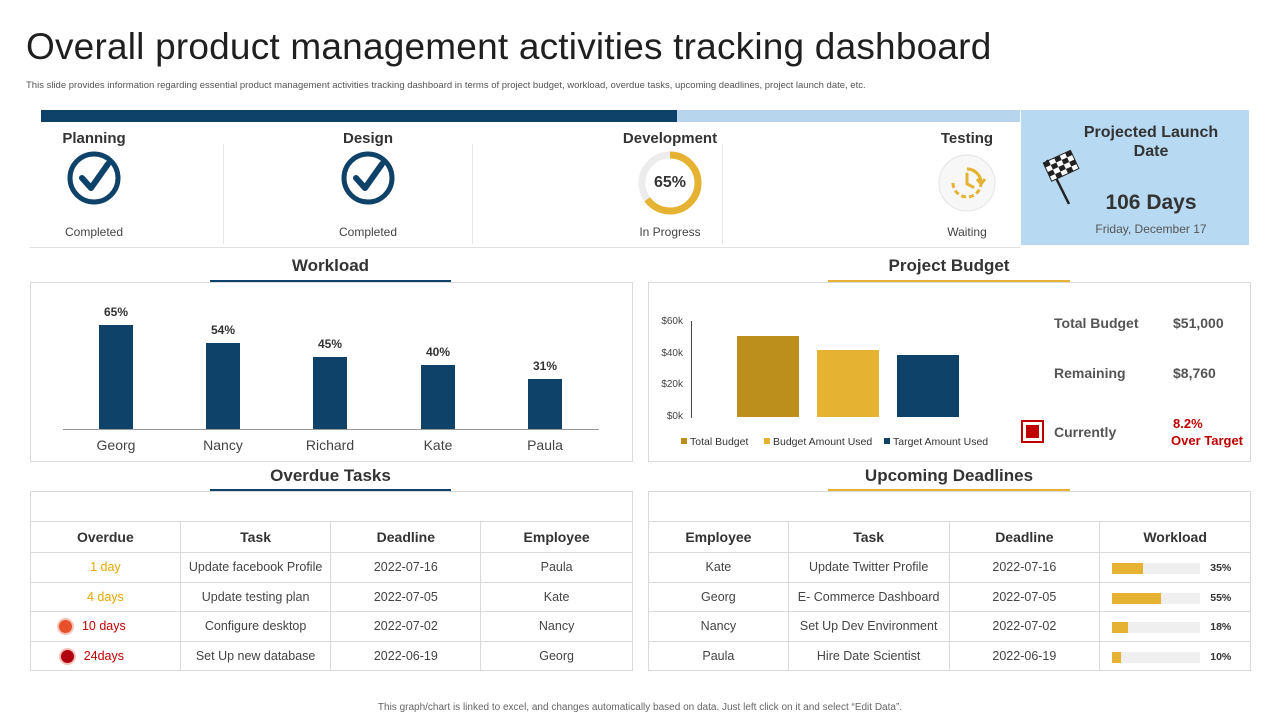 This screenshot has height=720, width=1280. I want to click on budget-tick-label: $60k, so click(672, 321).